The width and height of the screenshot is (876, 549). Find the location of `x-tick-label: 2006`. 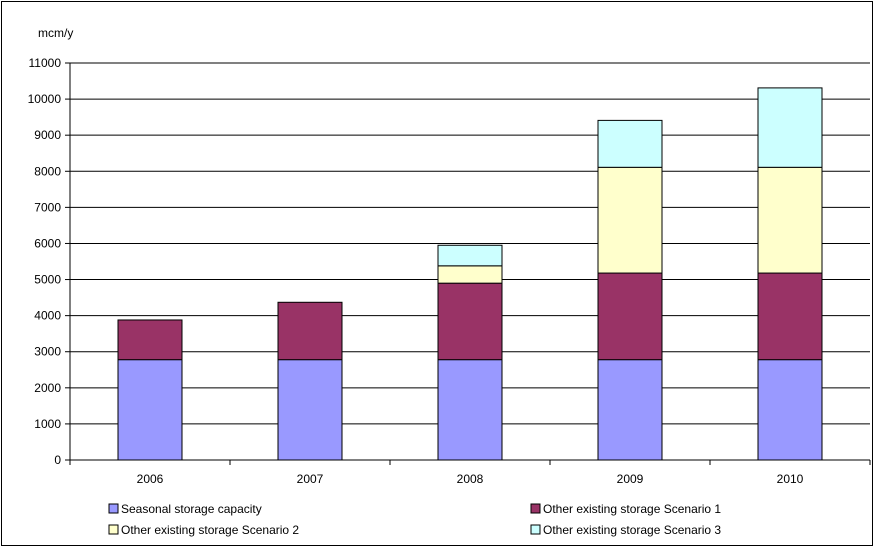

x-tick-label: 2006 is located at coordinates (150, 479).